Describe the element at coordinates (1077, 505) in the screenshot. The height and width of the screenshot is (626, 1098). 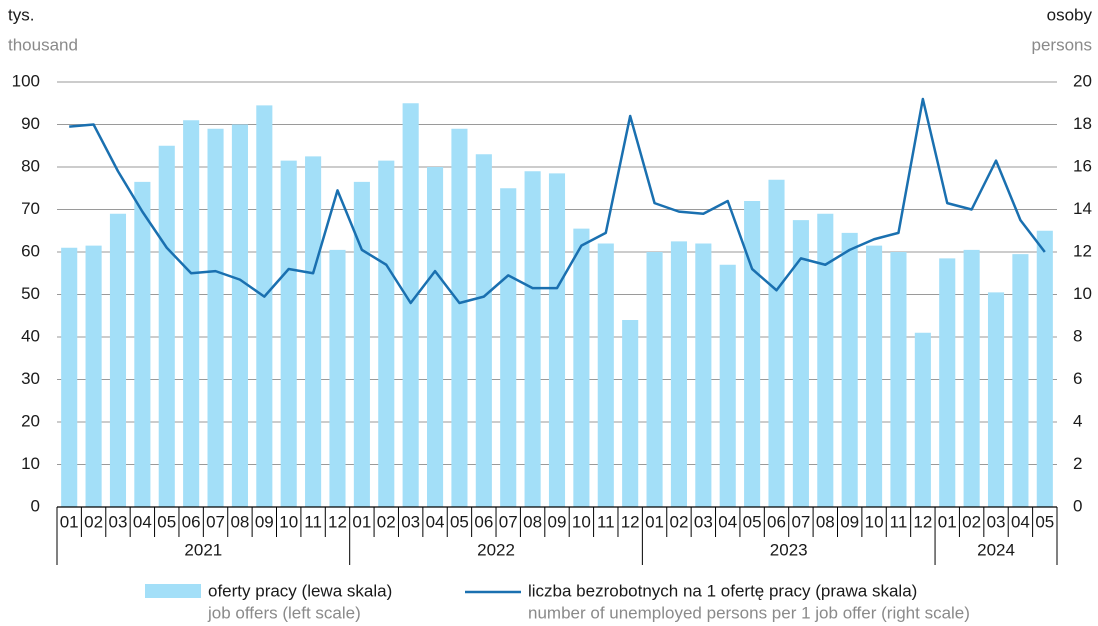
I see `y2-tick-label: 0` at that location.